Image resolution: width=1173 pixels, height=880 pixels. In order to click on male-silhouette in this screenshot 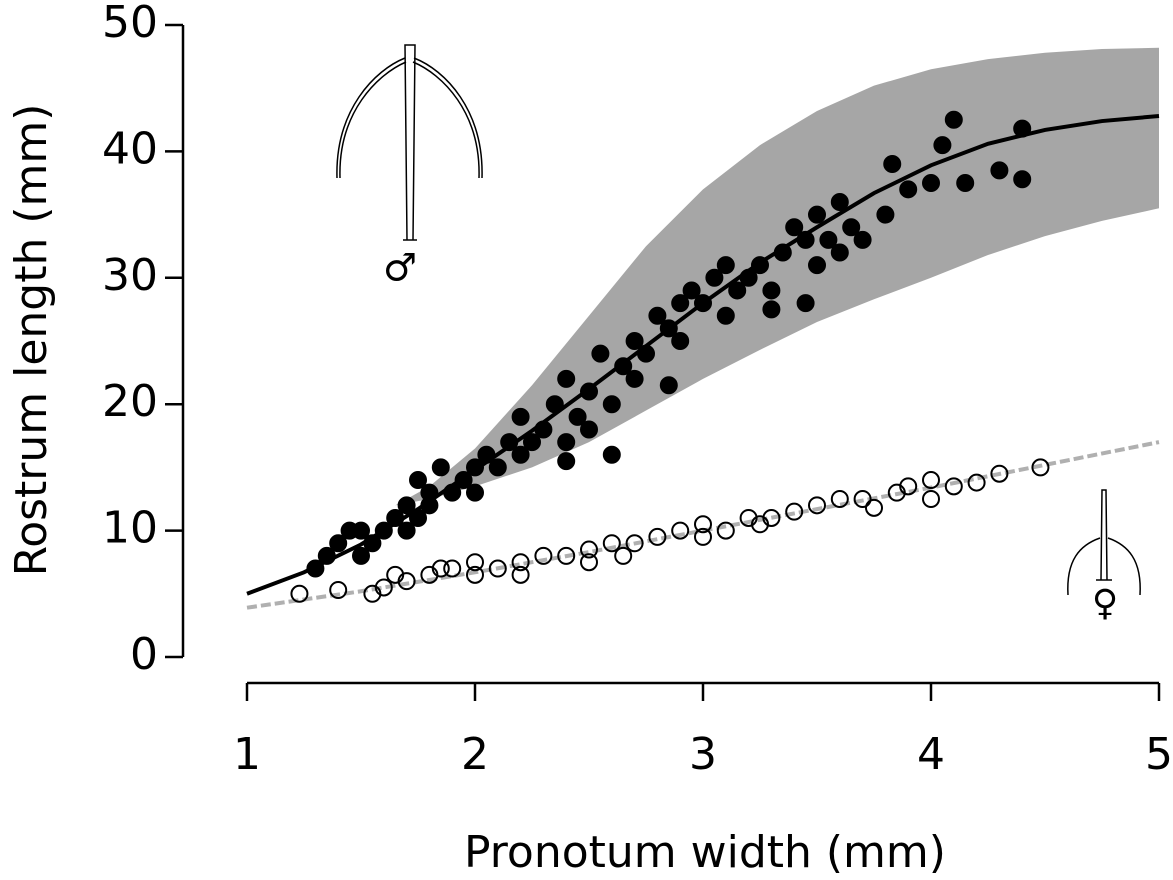, I will do `click(409, 142)`.